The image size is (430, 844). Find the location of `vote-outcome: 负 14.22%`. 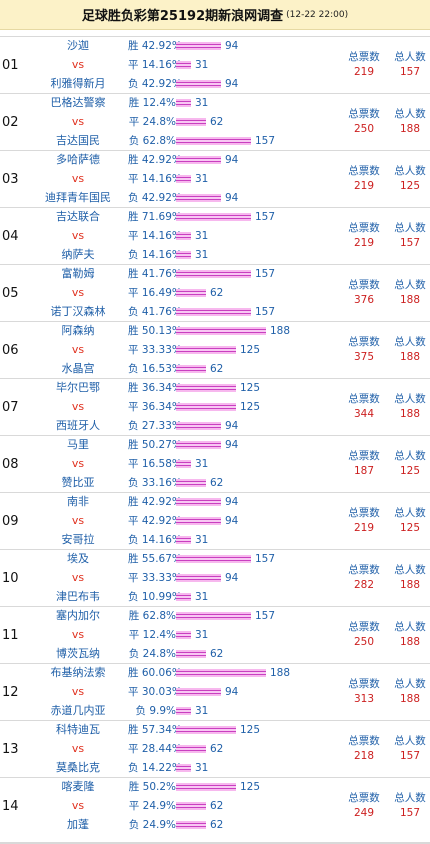

vote-outcome: 负 14.22% is located at coordinates (155, 768).